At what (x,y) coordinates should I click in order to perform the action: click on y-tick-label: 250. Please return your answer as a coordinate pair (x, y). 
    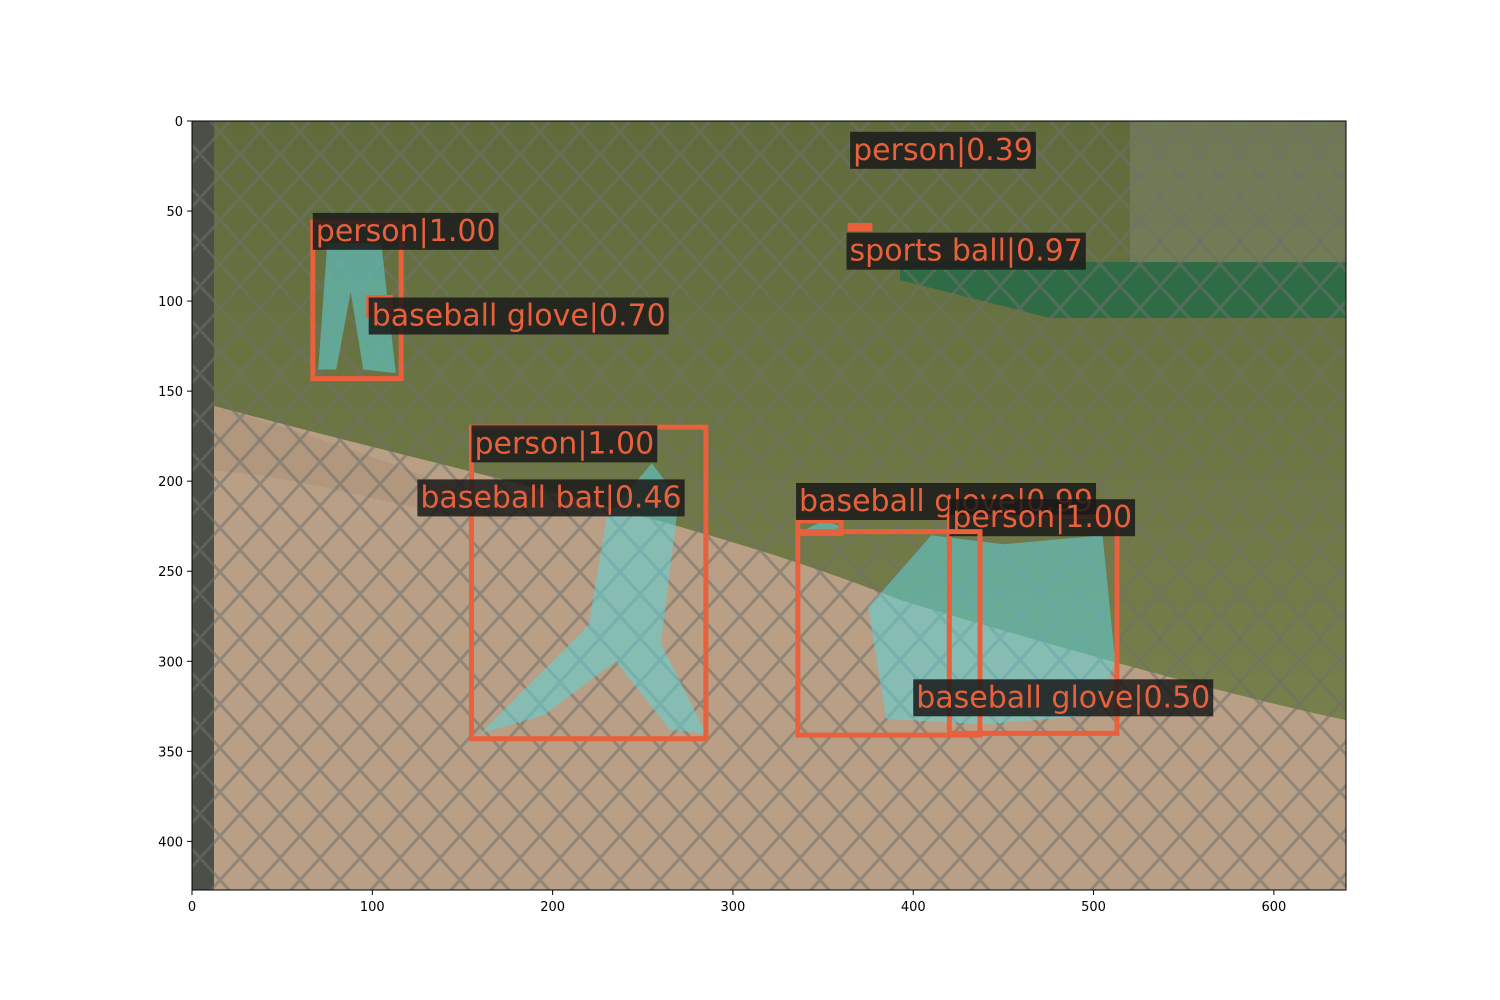
    Looking at the image, I should click on (170, 572).